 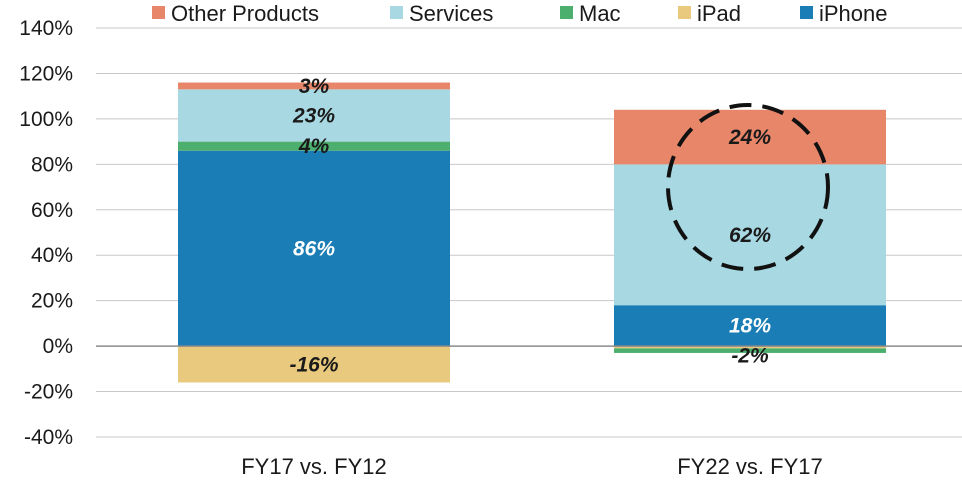 I want to click on y-tick-label: -40%, so click(x=48, y=437).